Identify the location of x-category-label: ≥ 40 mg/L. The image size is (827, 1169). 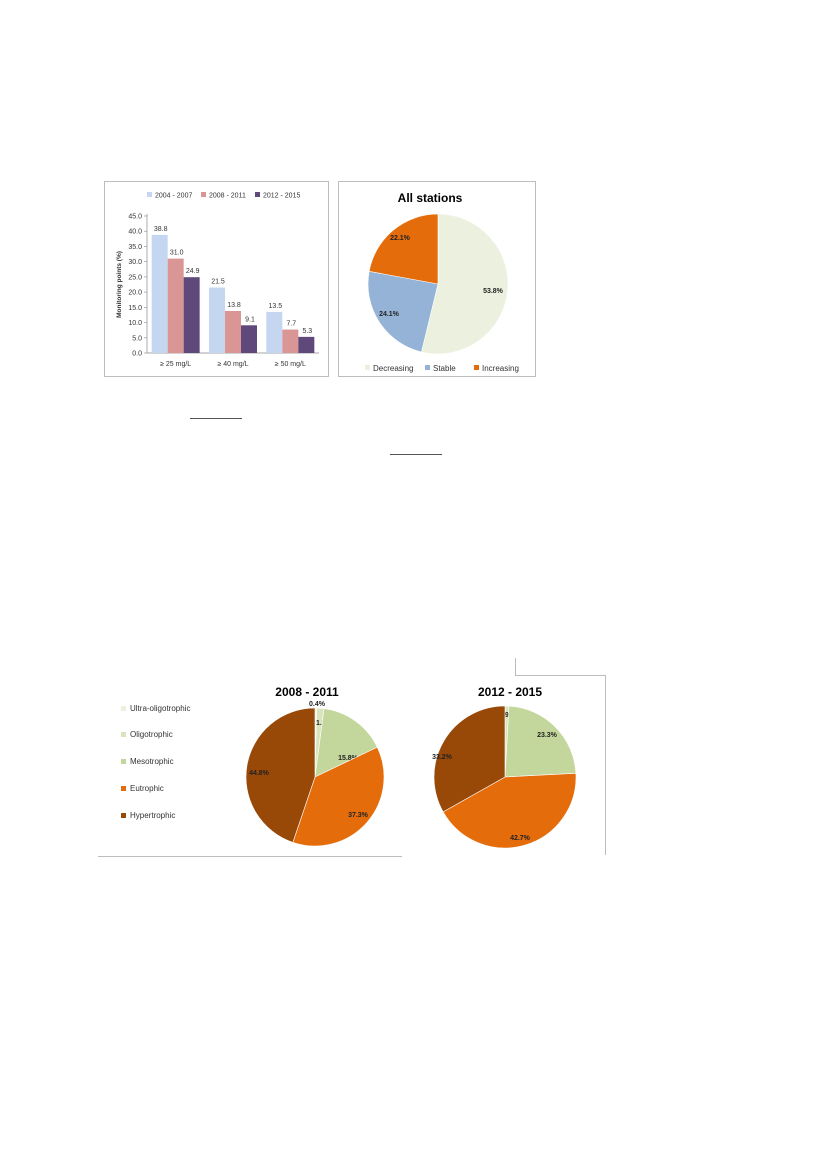
(232, 364).